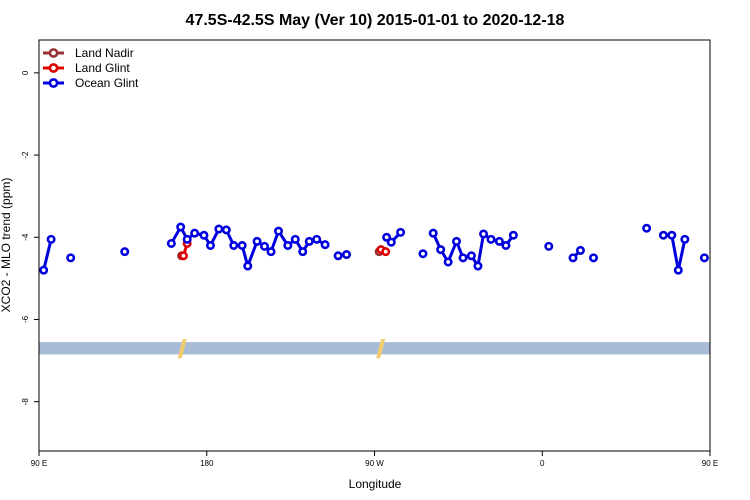  I want to click on legend-marker-land-nadir, so click(53, 53).